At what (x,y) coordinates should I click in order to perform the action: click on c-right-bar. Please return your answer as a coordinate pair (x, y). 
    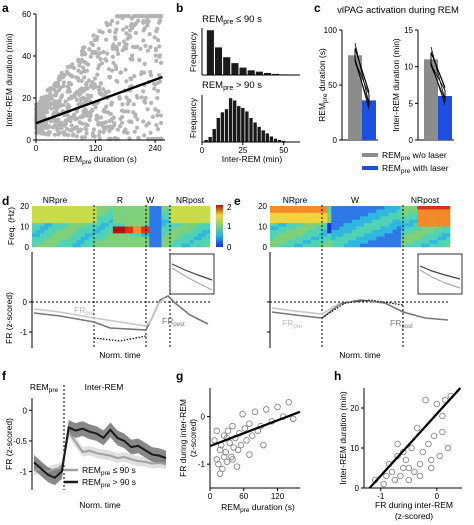
    Looking at the image, I should click on (445, 118).